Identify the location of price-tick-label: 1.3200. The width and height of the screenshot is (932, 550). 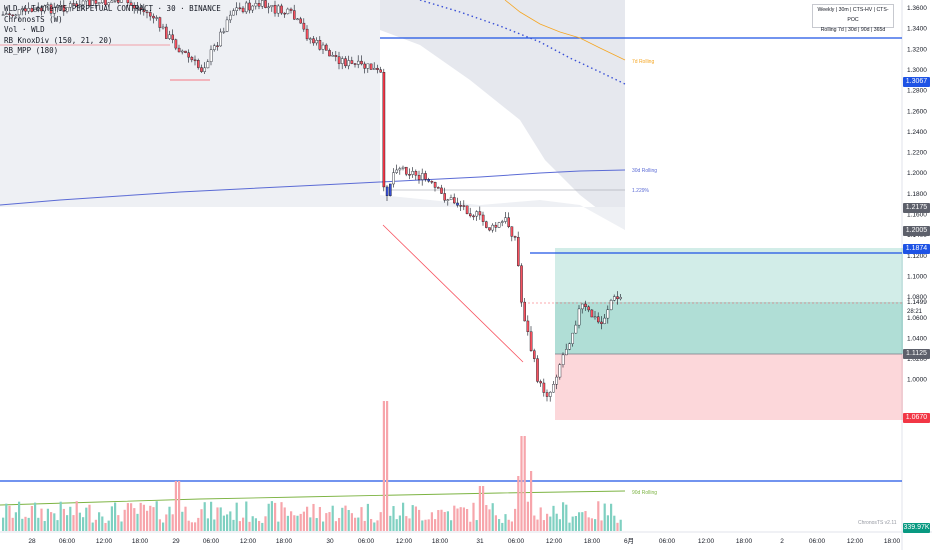
(917, 49).